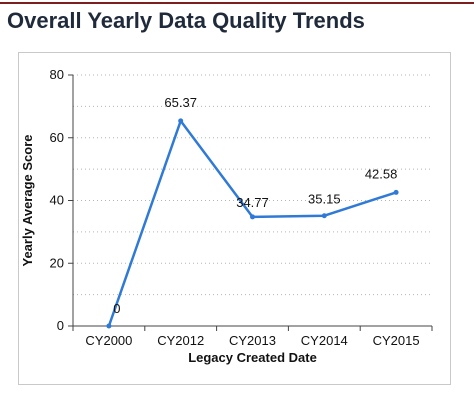 This screenshot has width=474, height=402. What do you see at coordinates (116, 308) in the screenshot?
I see `data-label: 0` at bounding box center [116, 308].